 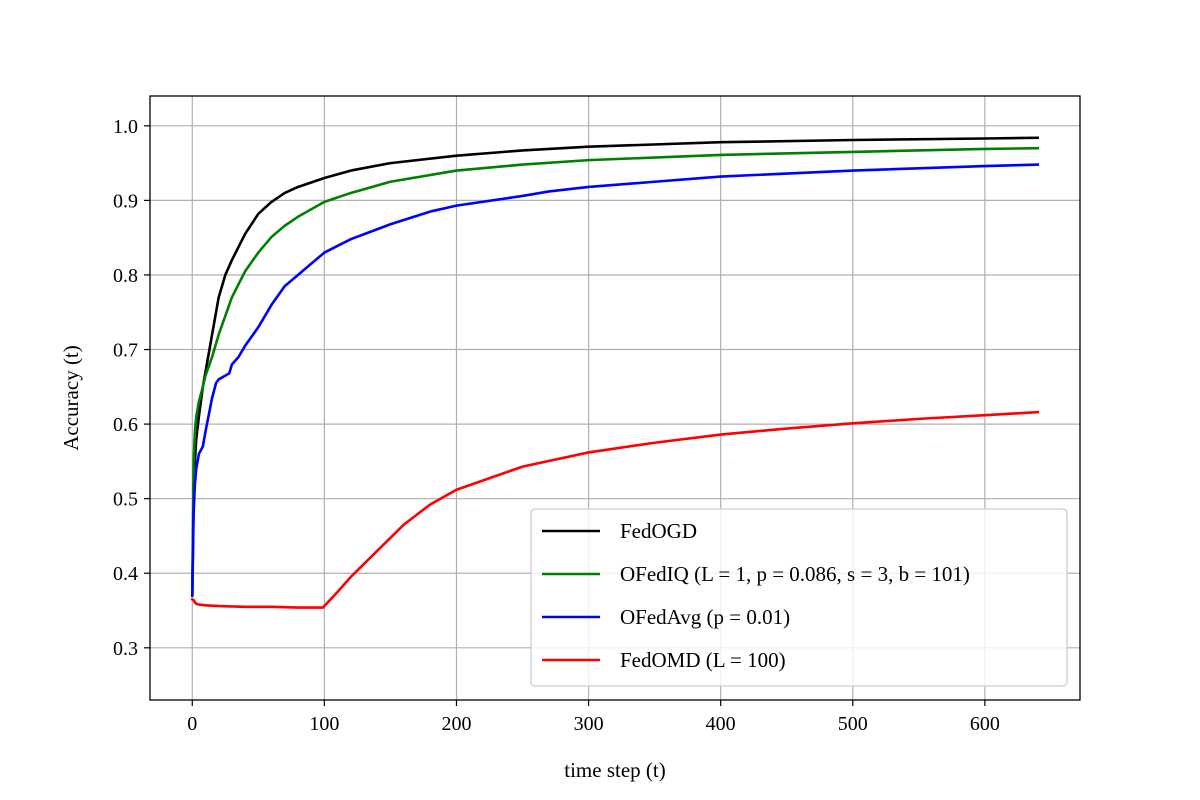 I want to click on x-axis-label: time step (t), so click(x=614, y=770).